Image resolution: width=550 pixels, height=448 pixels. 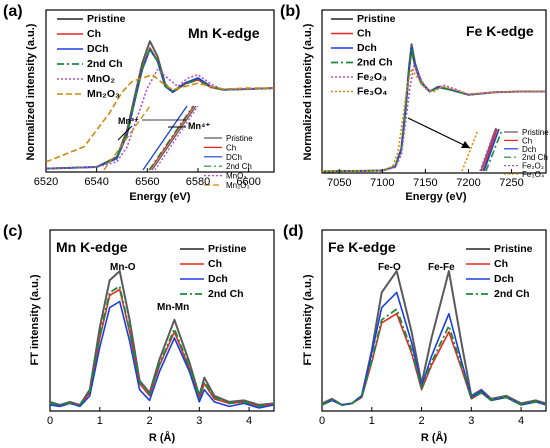 What do you see at coordinates (128, 121) in the screenshot?
I see `panel-a-annot-mn3: Mn³⁺` at bounding box center [128, 121].